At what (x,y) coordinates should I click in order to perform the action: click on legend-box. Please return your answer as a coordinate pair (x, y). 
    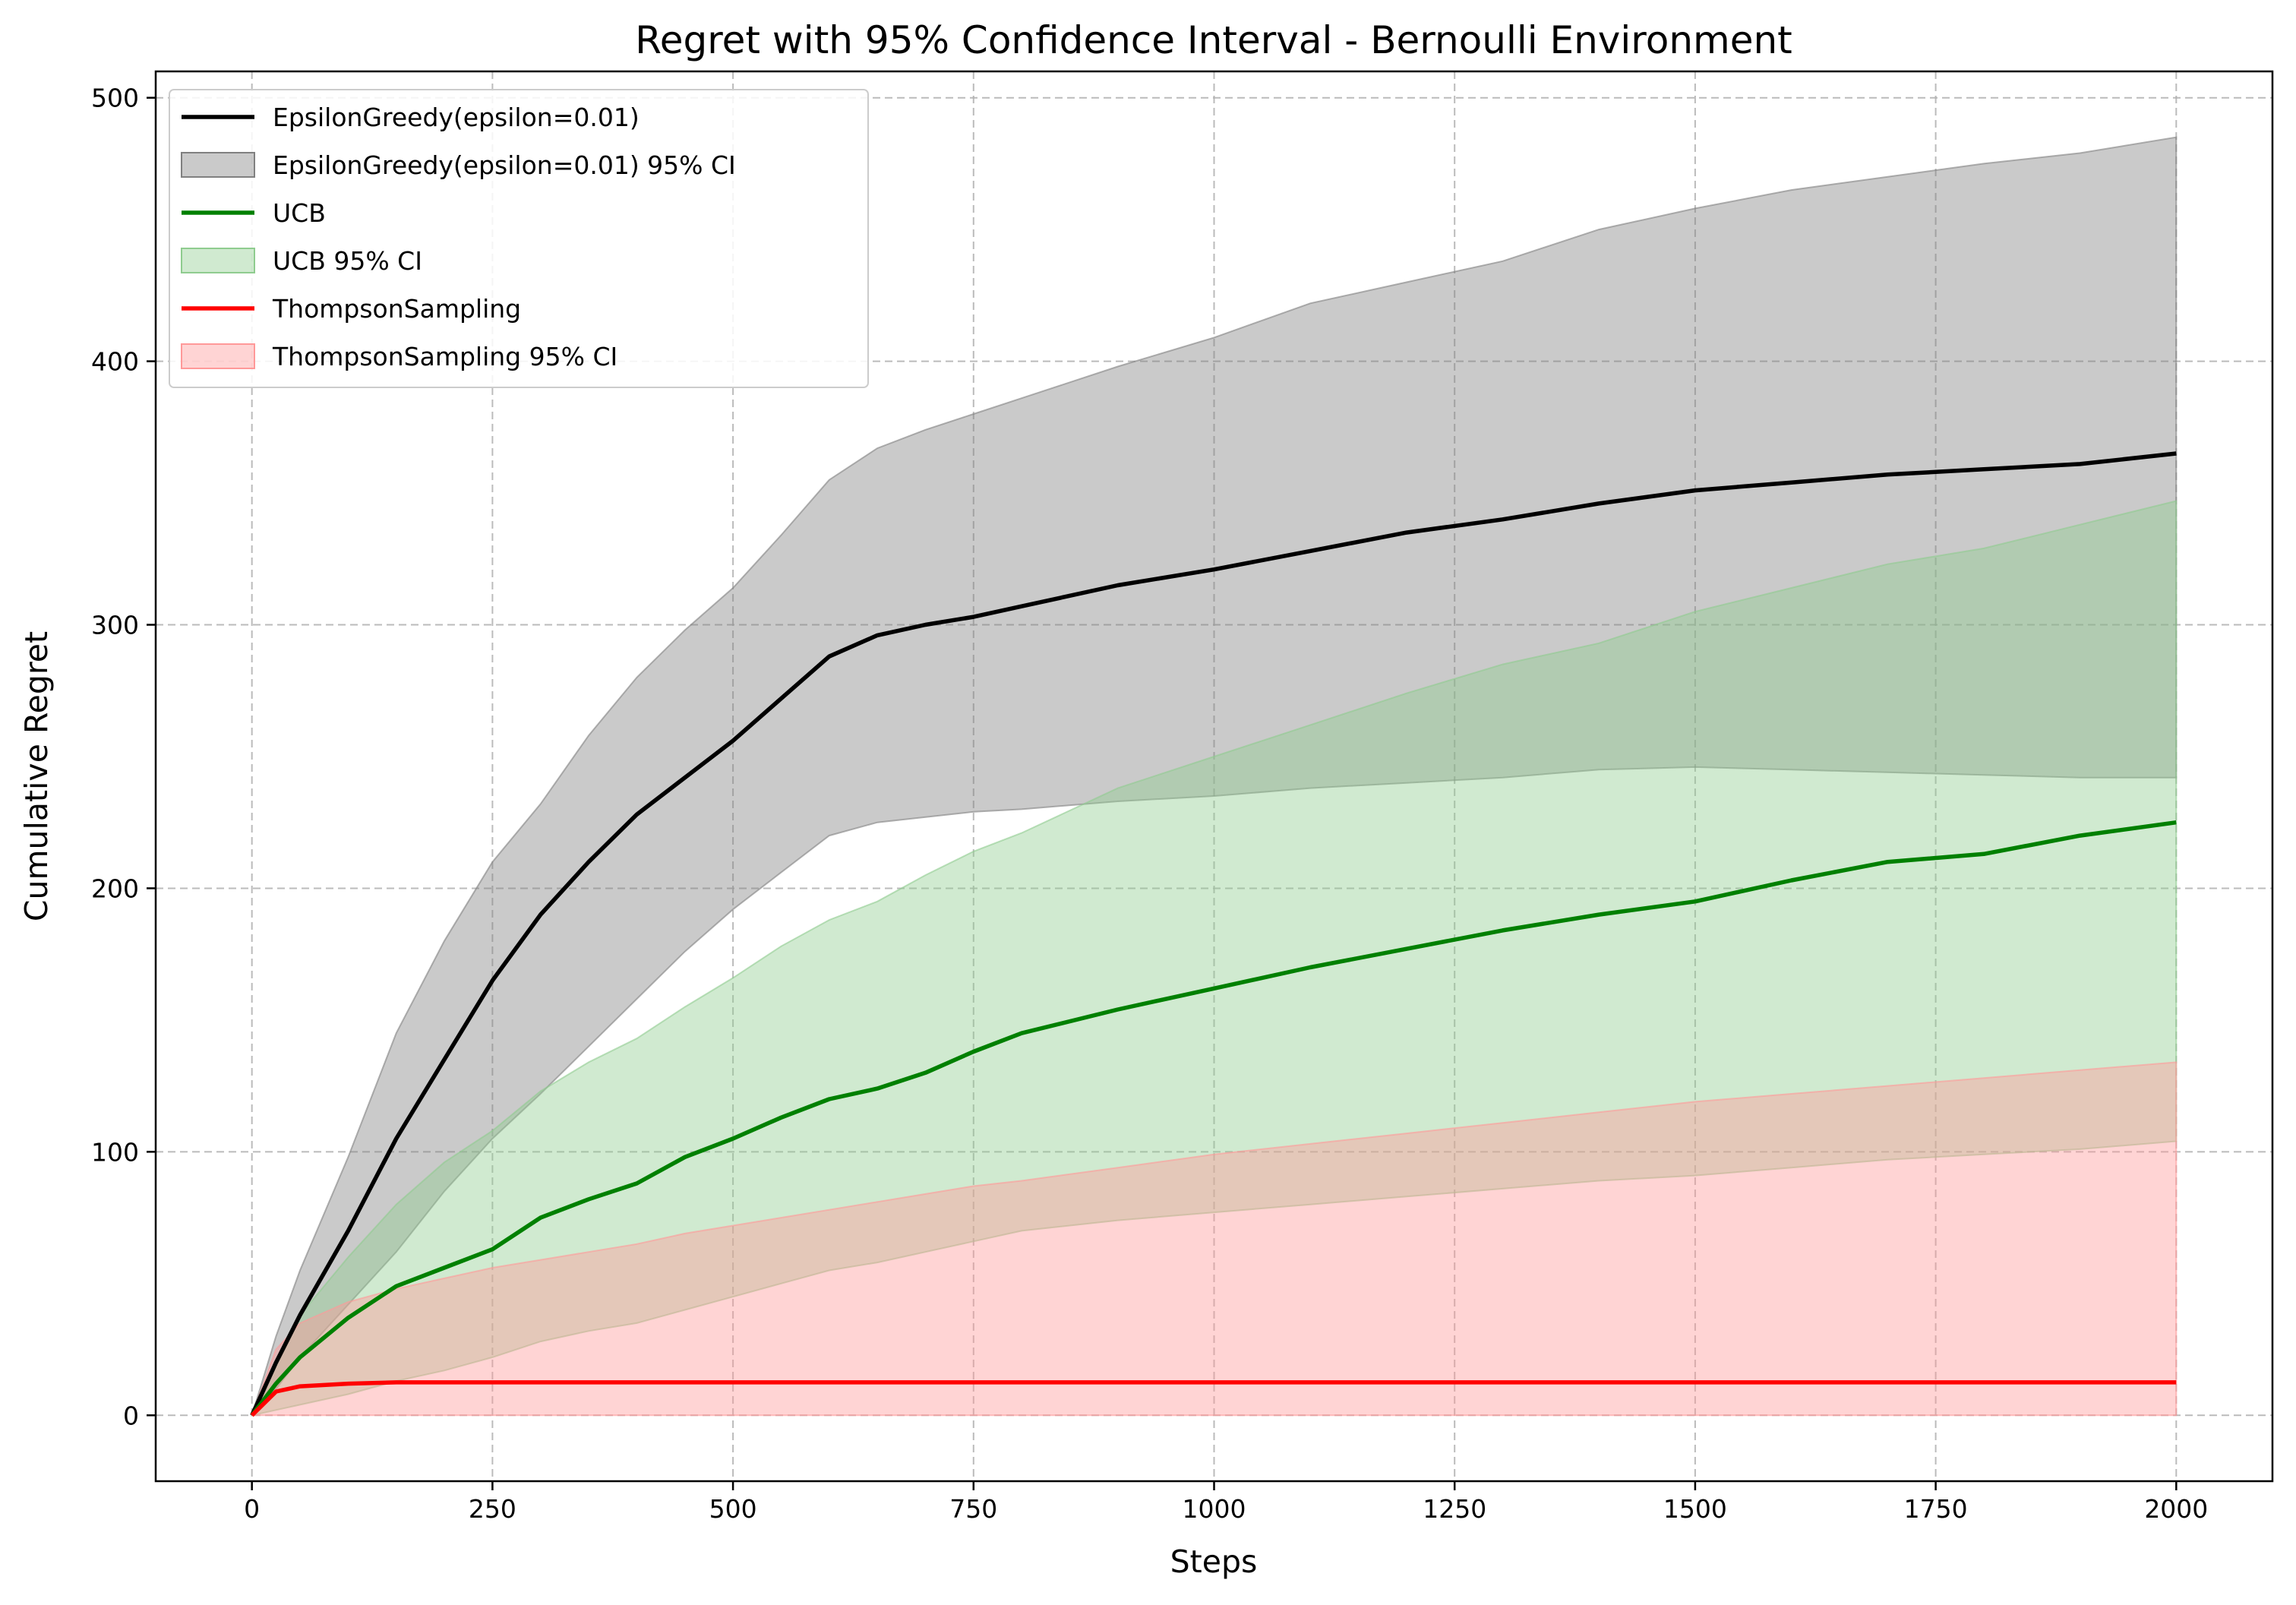
    Looking at the image, I should click on (519, 238).